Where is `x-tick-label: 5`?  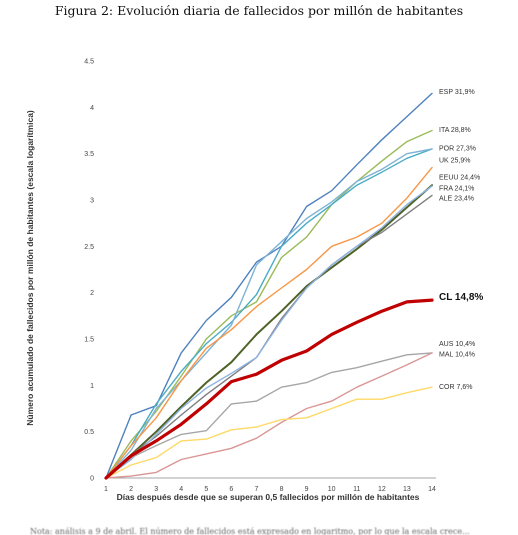 x-tick-label: 5 is located at coordinates (206, 489).